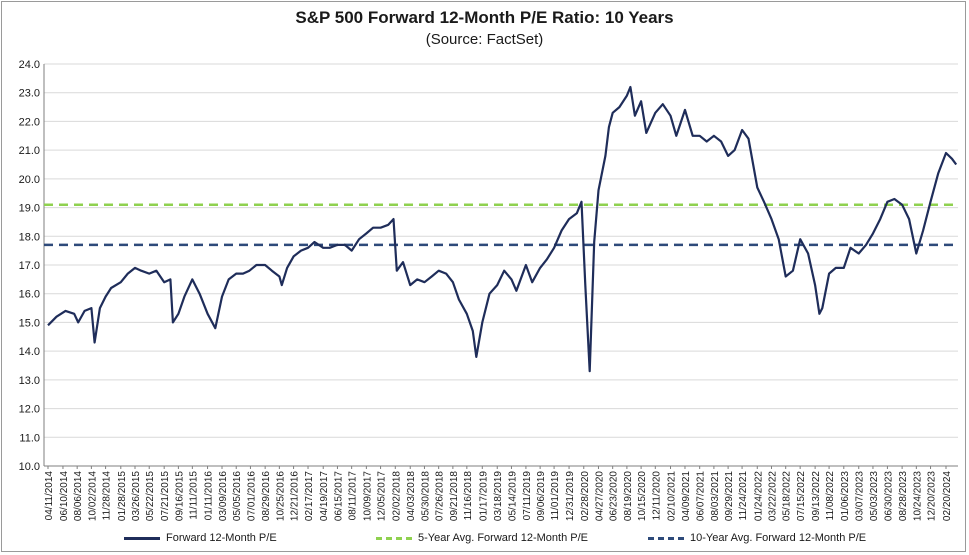  What do you see at coordinates (656, 496) in the screenshot?
I see `x-tick-label: 12/11/2020` at bounding box center [656, 496].